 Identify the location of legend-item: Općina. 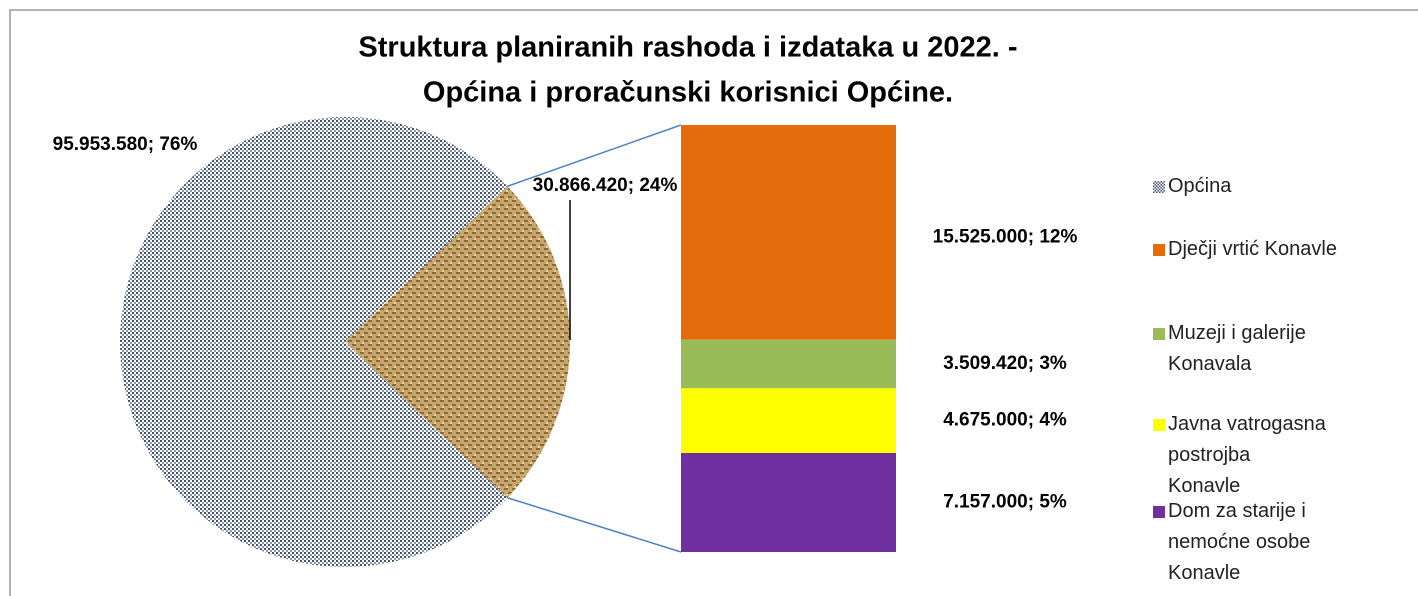
(1192, 186).